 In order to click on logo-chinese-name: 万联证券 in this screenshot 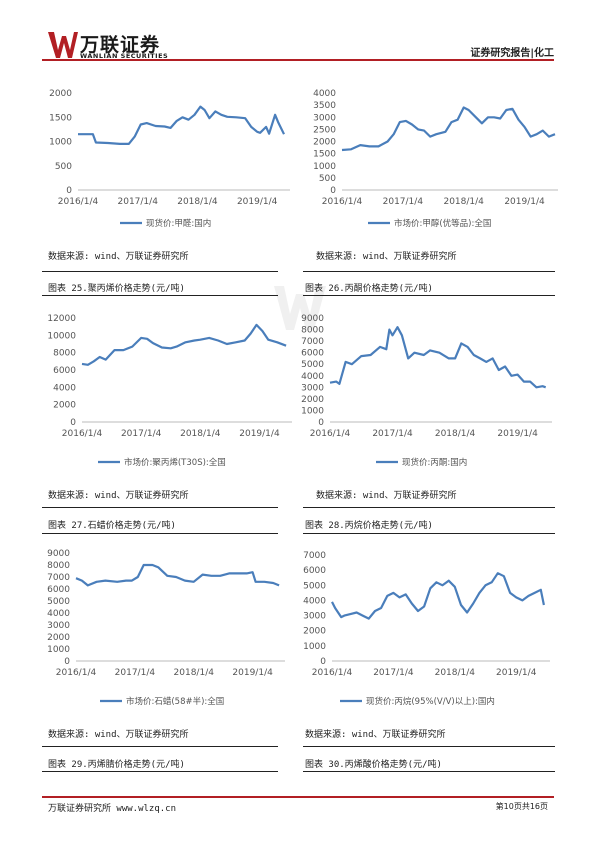, I will do `click(120, 45)`.